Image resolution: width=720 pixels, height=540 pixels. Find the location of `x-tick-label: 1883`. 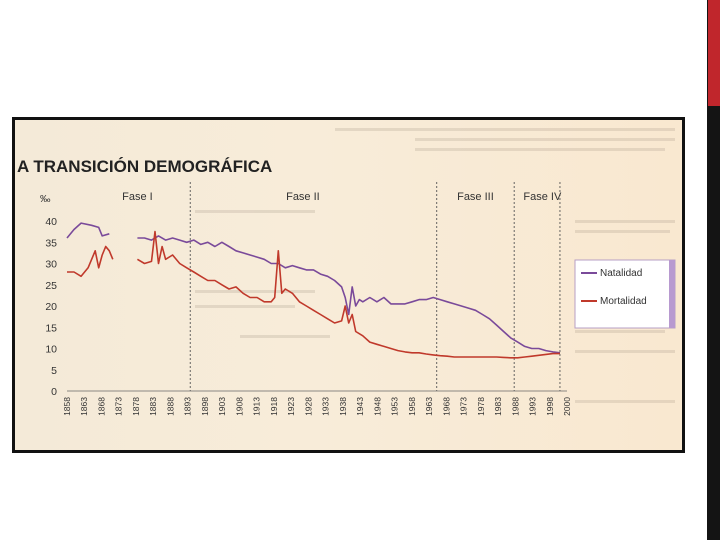

x-tick-label: 1883 is located at coordinates (153, 406).